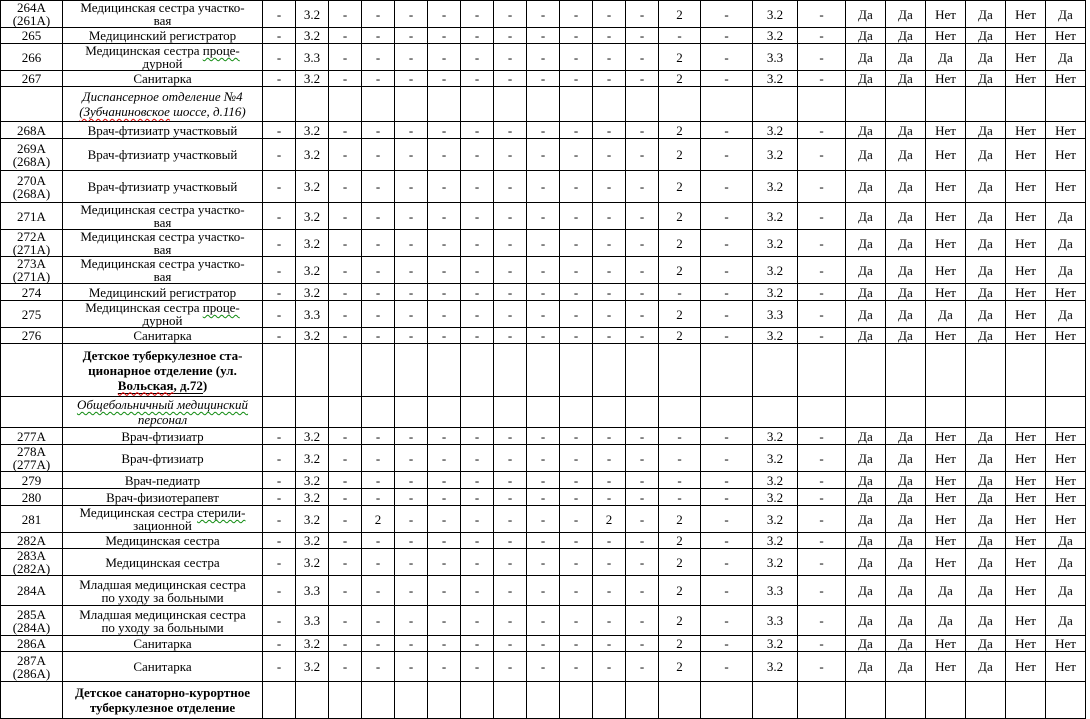  I want to click on row-number-cell: 287А (286А), so click(31, 666).